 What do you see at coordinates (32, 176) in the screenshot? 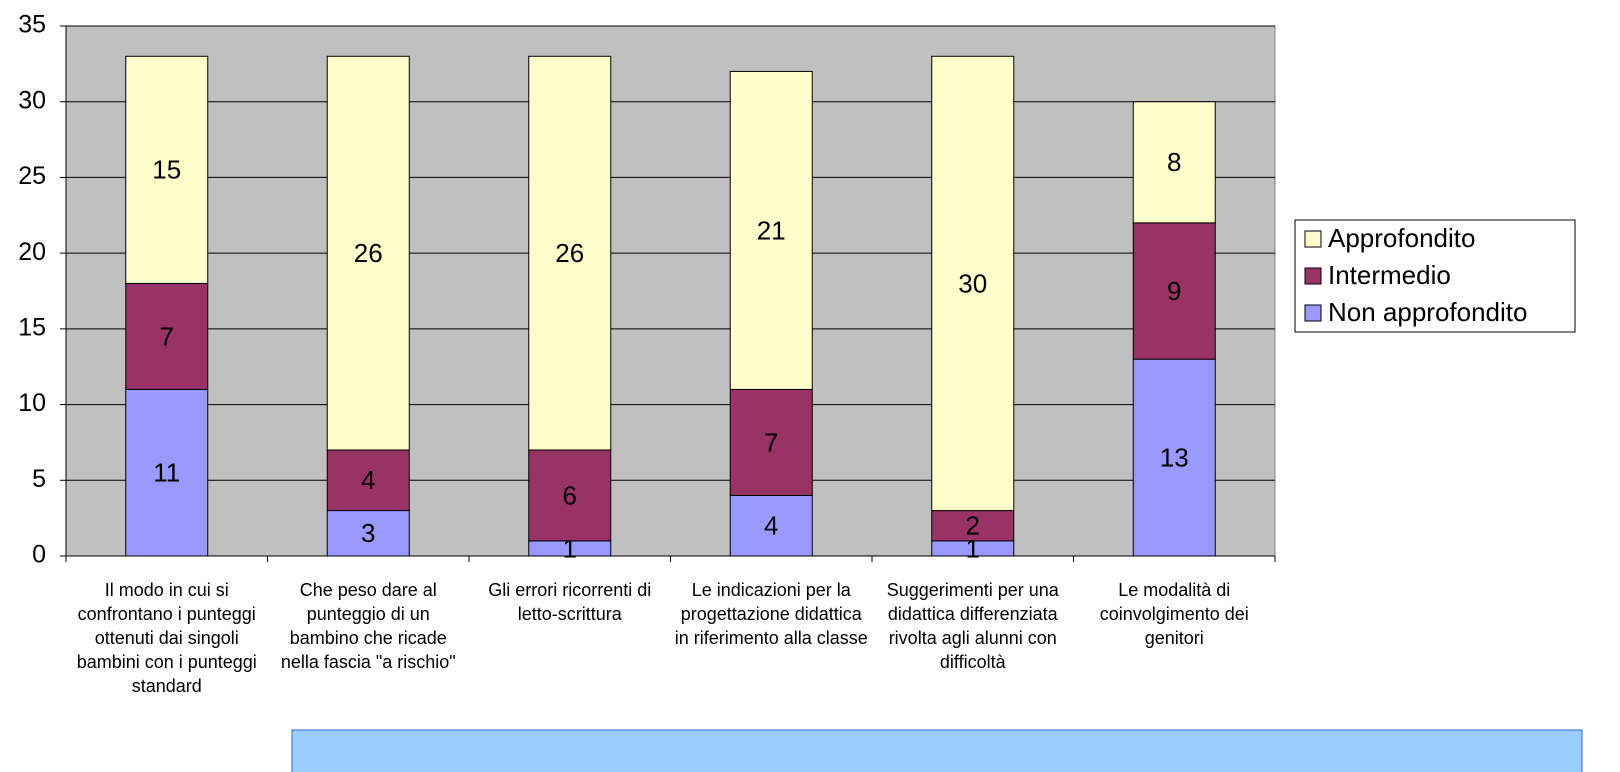
I see `y-tick-label: 25` at bounding box center [32, 176].